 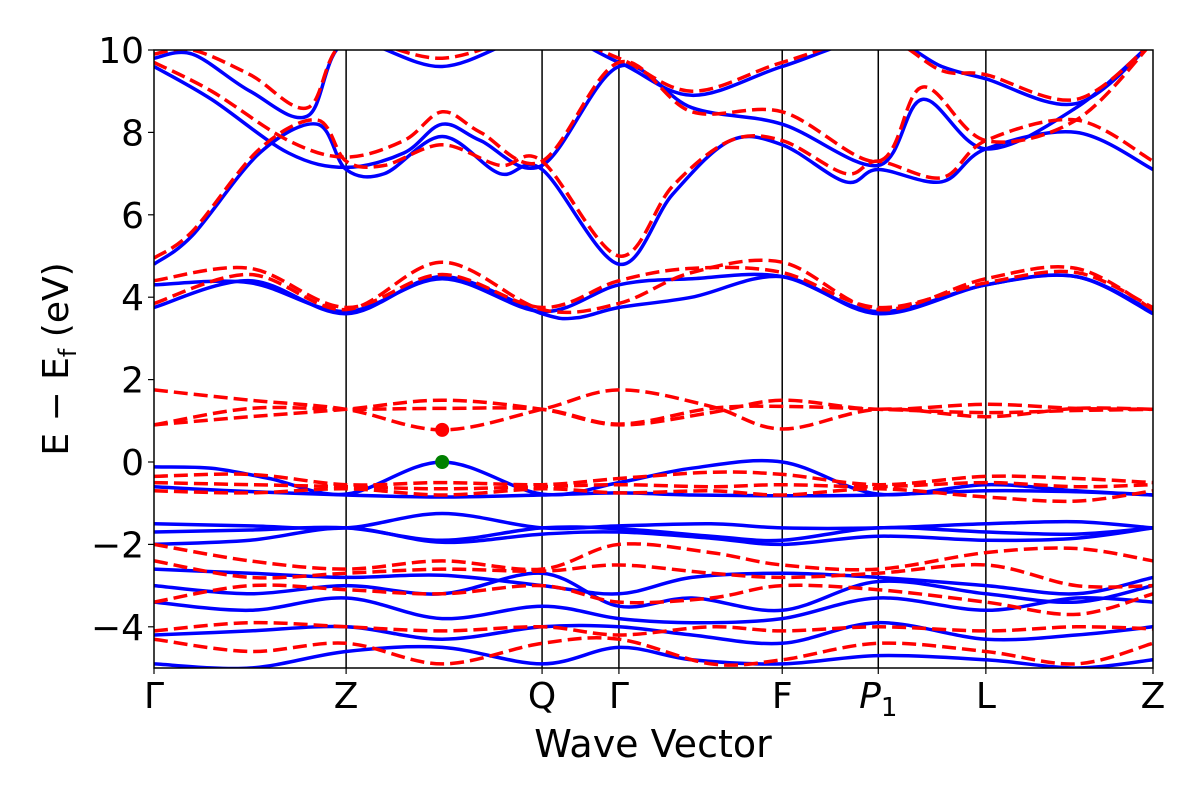 What do you see at coordinates (56, 305) in the screenshot?
I see `y-axis-title-unit: (eV)` at bounding box center [56, 305].